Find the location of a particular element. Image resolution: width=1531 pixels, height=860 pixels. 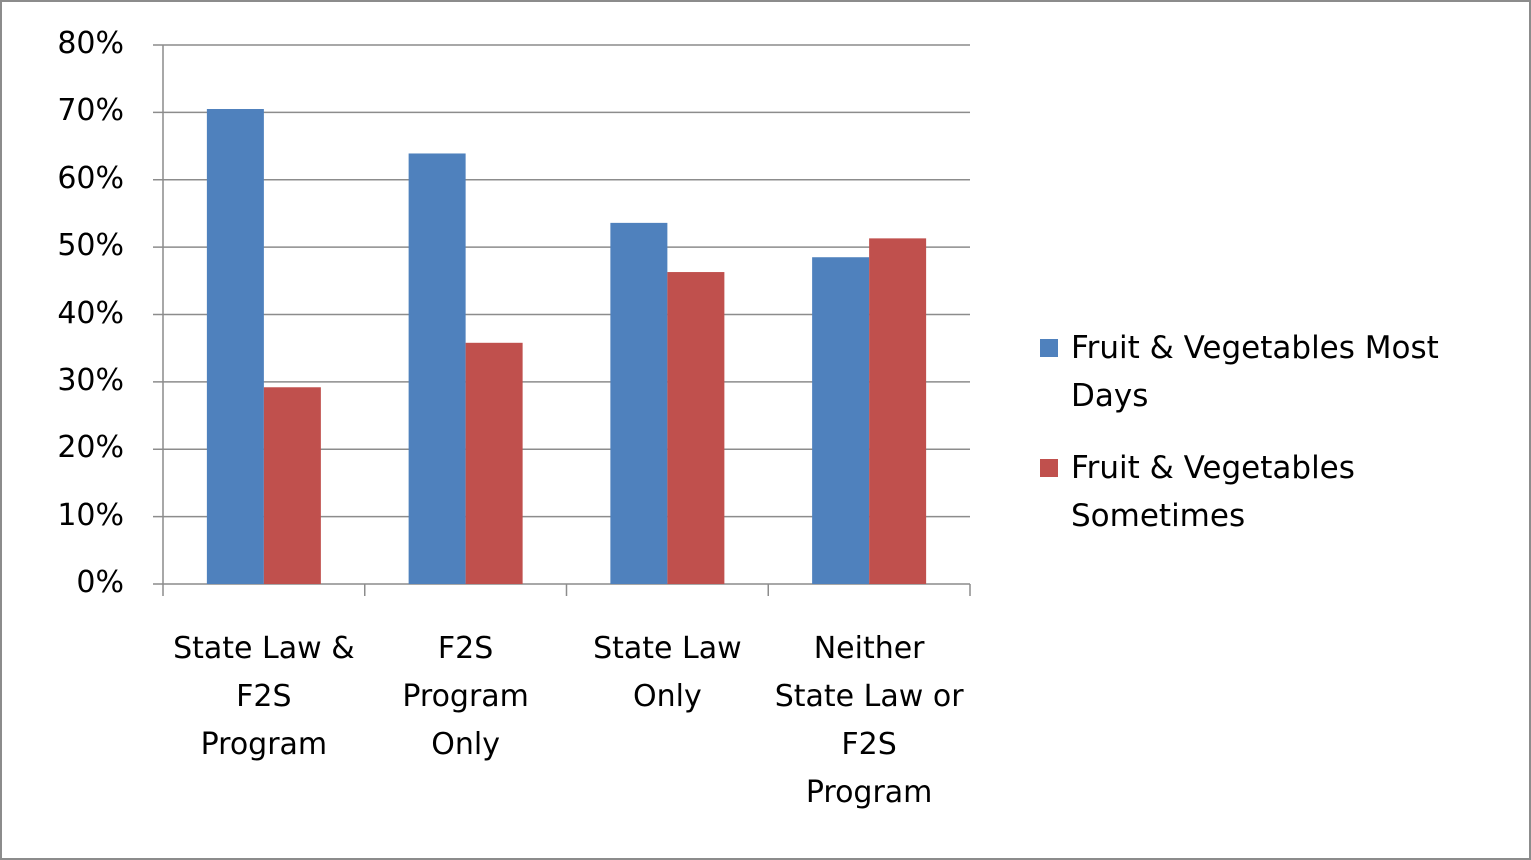

x-tick-label: F2S Program Only is located at coordinates (465, 696).